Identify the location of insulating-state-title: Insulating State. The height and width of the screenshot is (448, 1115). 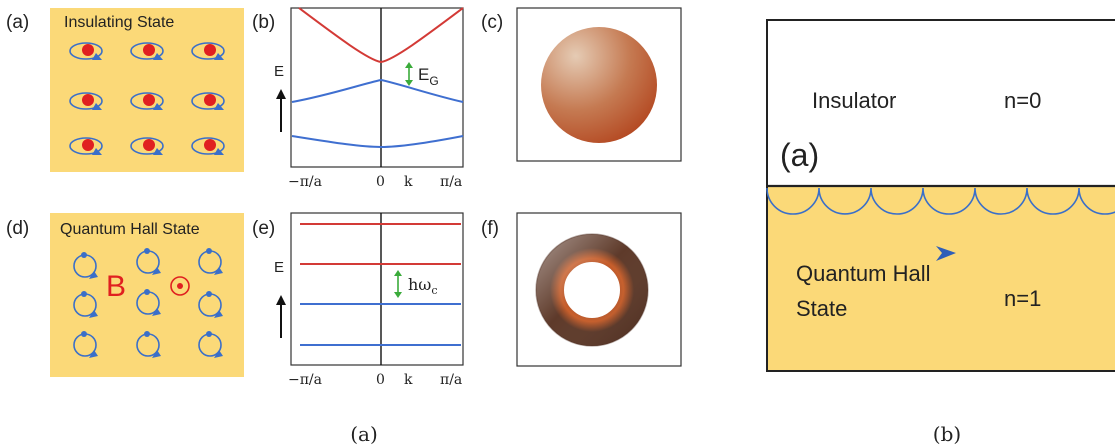
(119, 22).